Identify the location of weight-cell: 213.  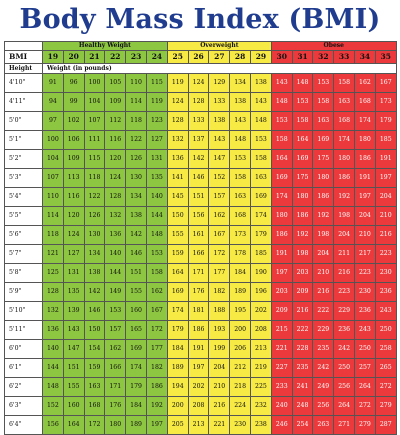
(261, 349).